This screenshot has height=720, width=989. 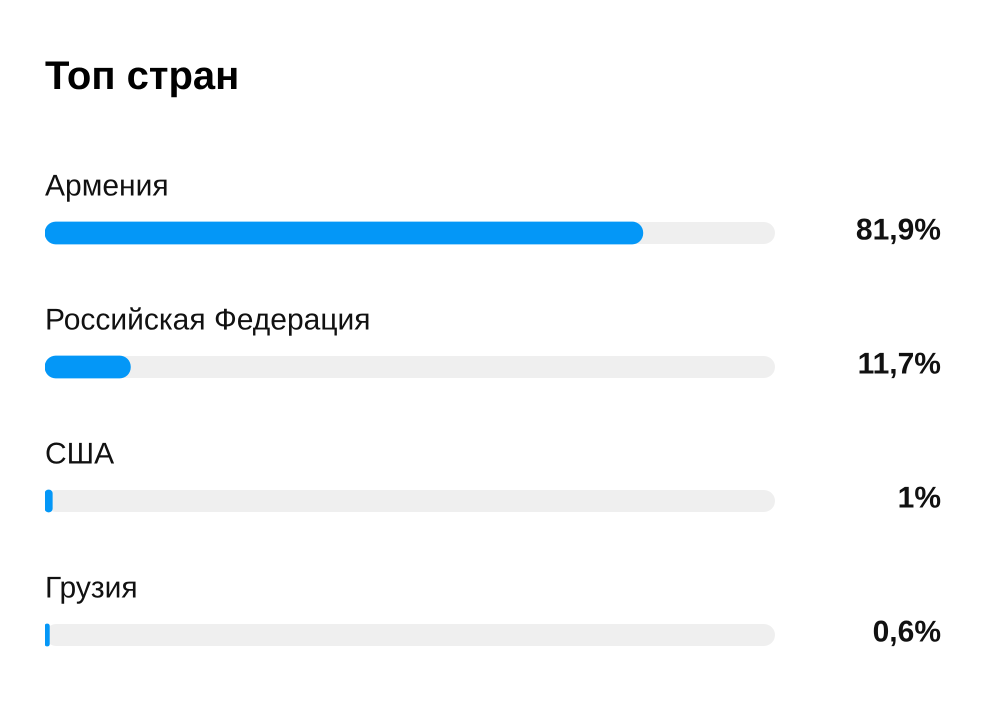 What do you see at coordinates (898, 229) in the screenshot?
I see `data-label: 81,9%` at bounding box center [898, 229].